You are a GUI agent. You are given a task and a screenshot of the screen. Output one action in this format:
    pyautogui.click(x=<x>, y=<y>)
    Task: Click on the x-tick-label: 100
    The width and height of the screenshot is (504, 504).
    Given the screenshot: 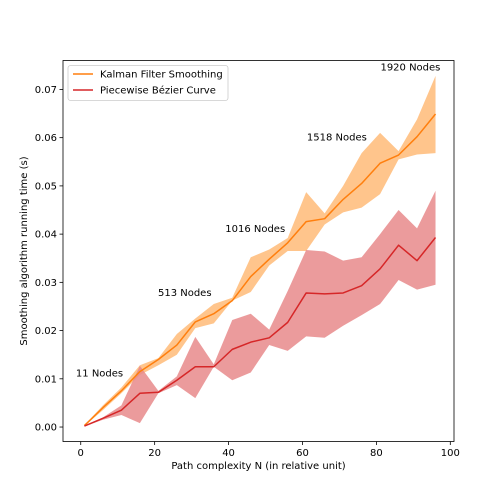 What is the action you would take?
    pyautogui.click(x=450, y=453)
    